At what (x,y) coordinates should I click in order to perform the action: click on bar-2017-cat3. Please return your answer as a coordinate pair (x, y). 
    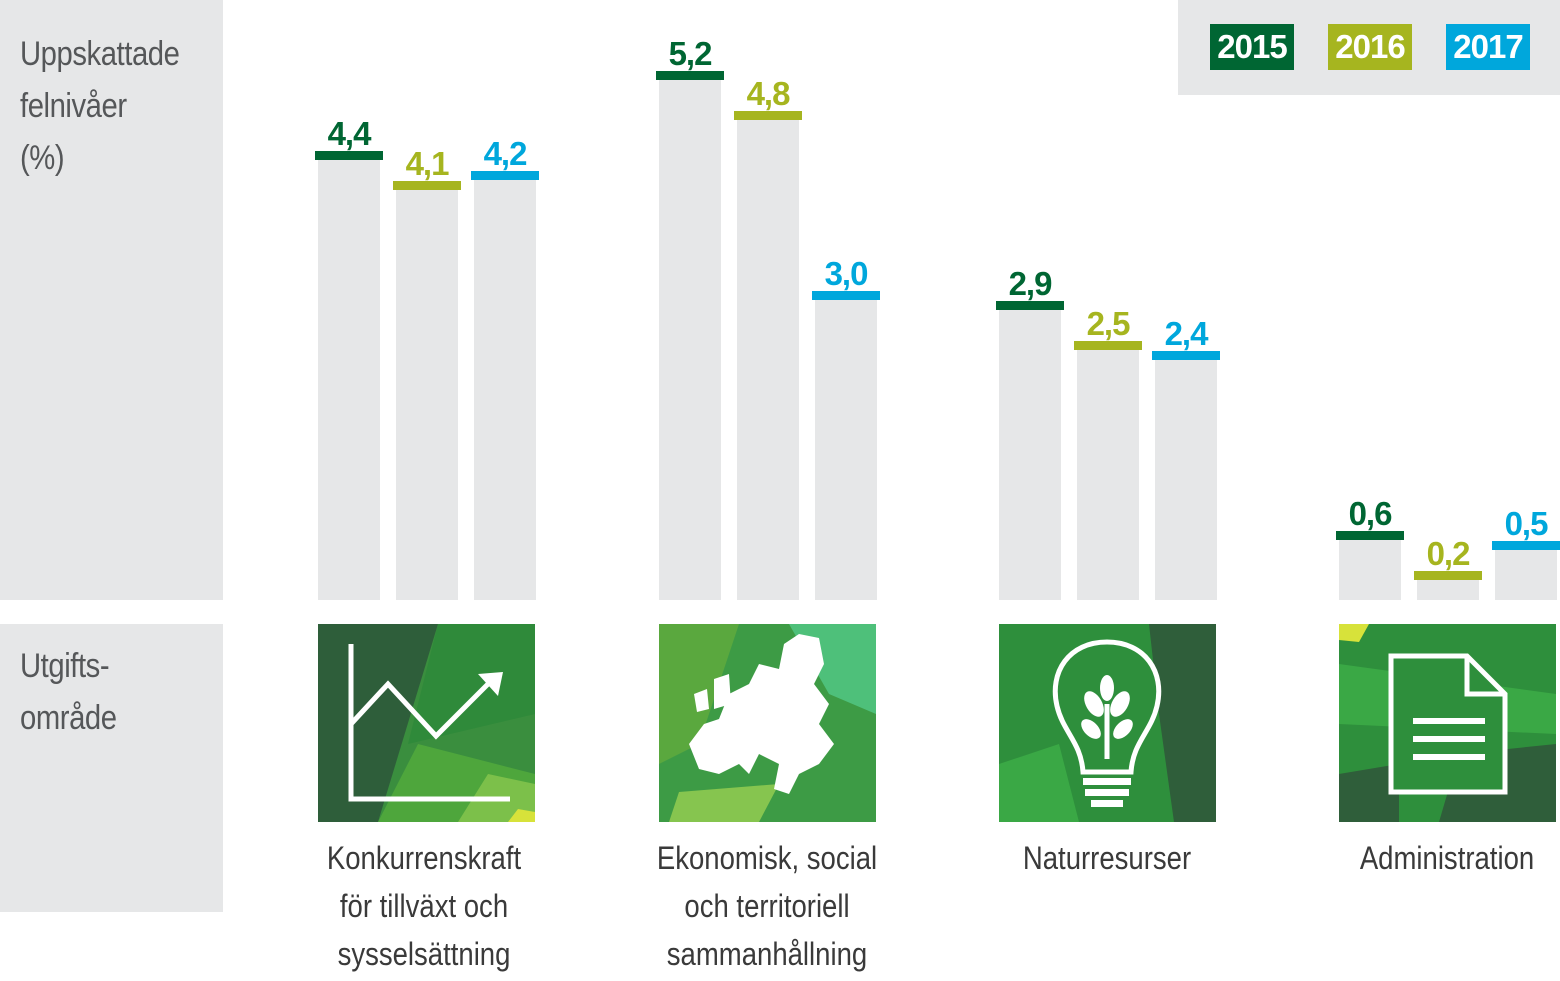
    Looking at the image, I should click on (1186, 480).